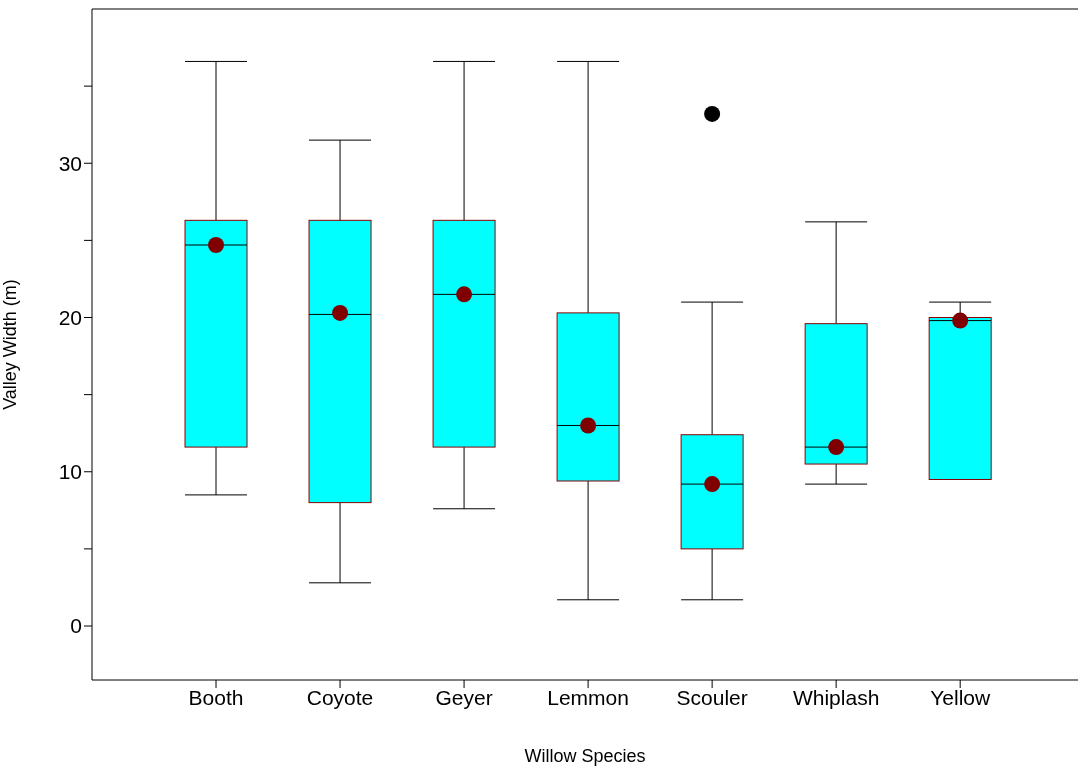 This screenshot has width=1080, height=780. Describe the element at coordinates (70, 317) in the screenshot. I see `y-tick-label: 20` at that location.